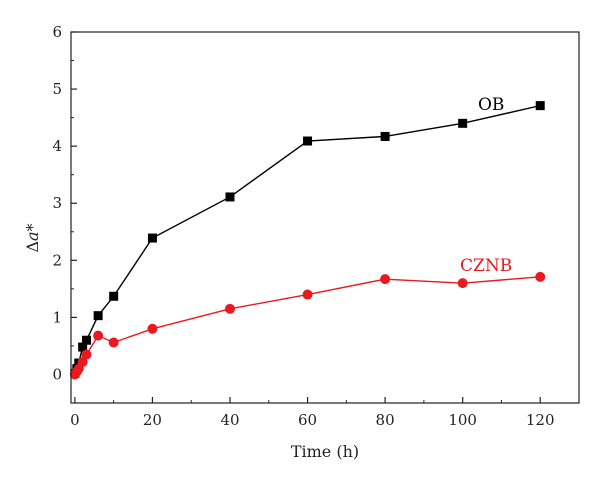 This screenshot has width=600, height=485. I want to click on y-tick-label: 4, so click(57, 146).